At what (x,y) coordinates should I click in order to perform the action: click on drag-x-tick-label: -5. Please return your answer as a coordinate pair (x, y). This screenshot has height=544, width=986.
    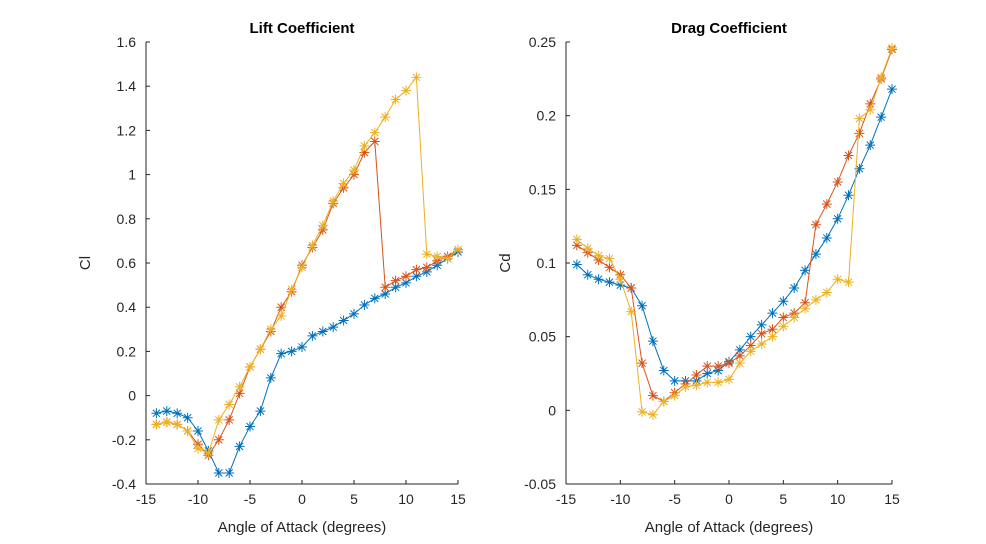
    Looking at the image, I should click on (674, 499).